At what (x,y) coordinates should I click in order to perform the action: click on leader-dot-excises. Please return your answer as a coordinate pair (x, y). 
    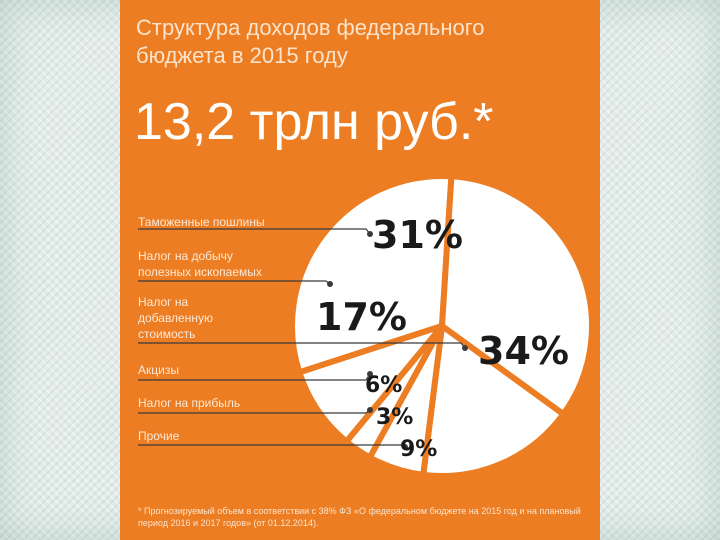
    Looking at the image, I should click on (370, 374).